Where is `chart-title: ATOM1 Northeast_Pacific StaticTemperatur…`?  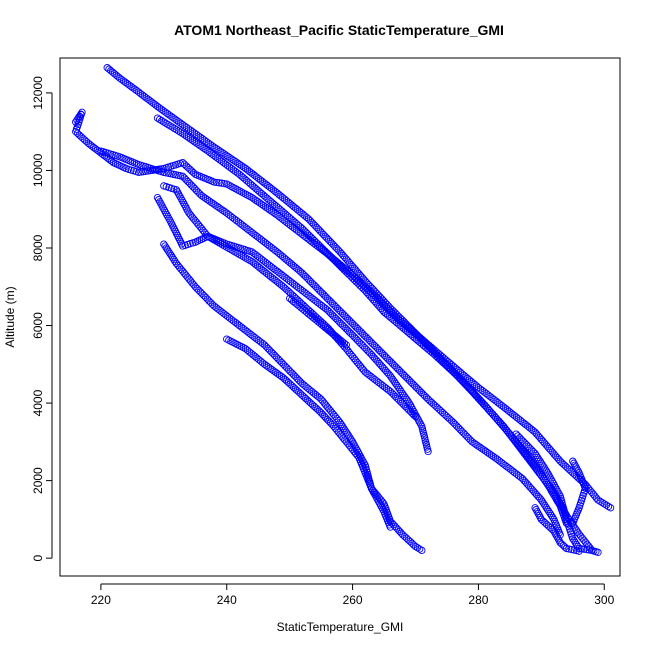
chart-title: ATOM1 Northeast_Pacific StaticTemperatur… is located at coordinates (339, 30).